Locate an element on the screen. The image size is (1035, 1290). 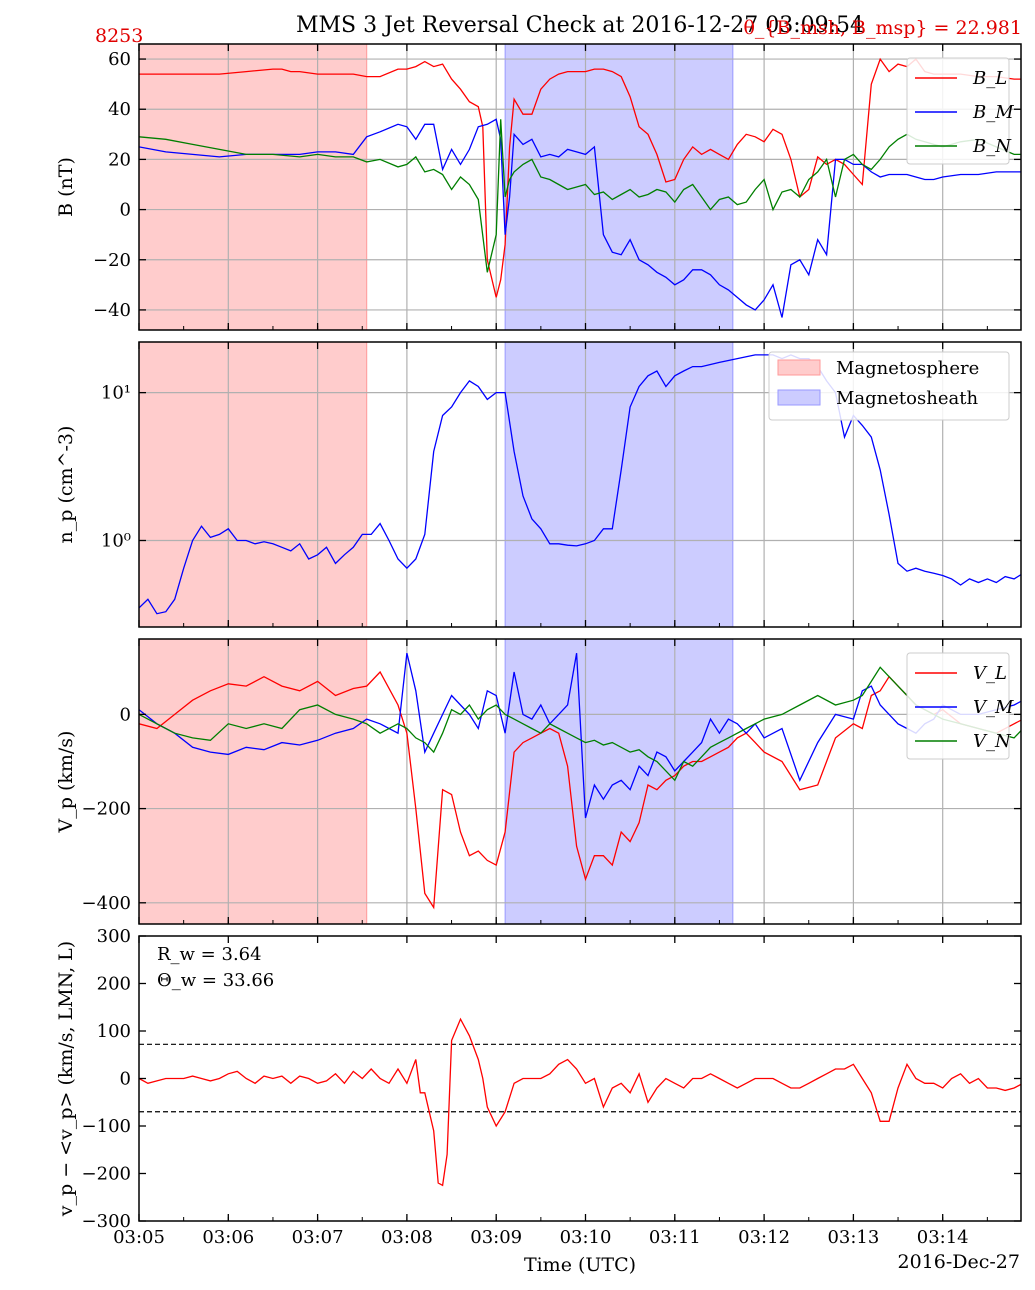
y-tick-label: 200 is located at coordinates (114, 984).